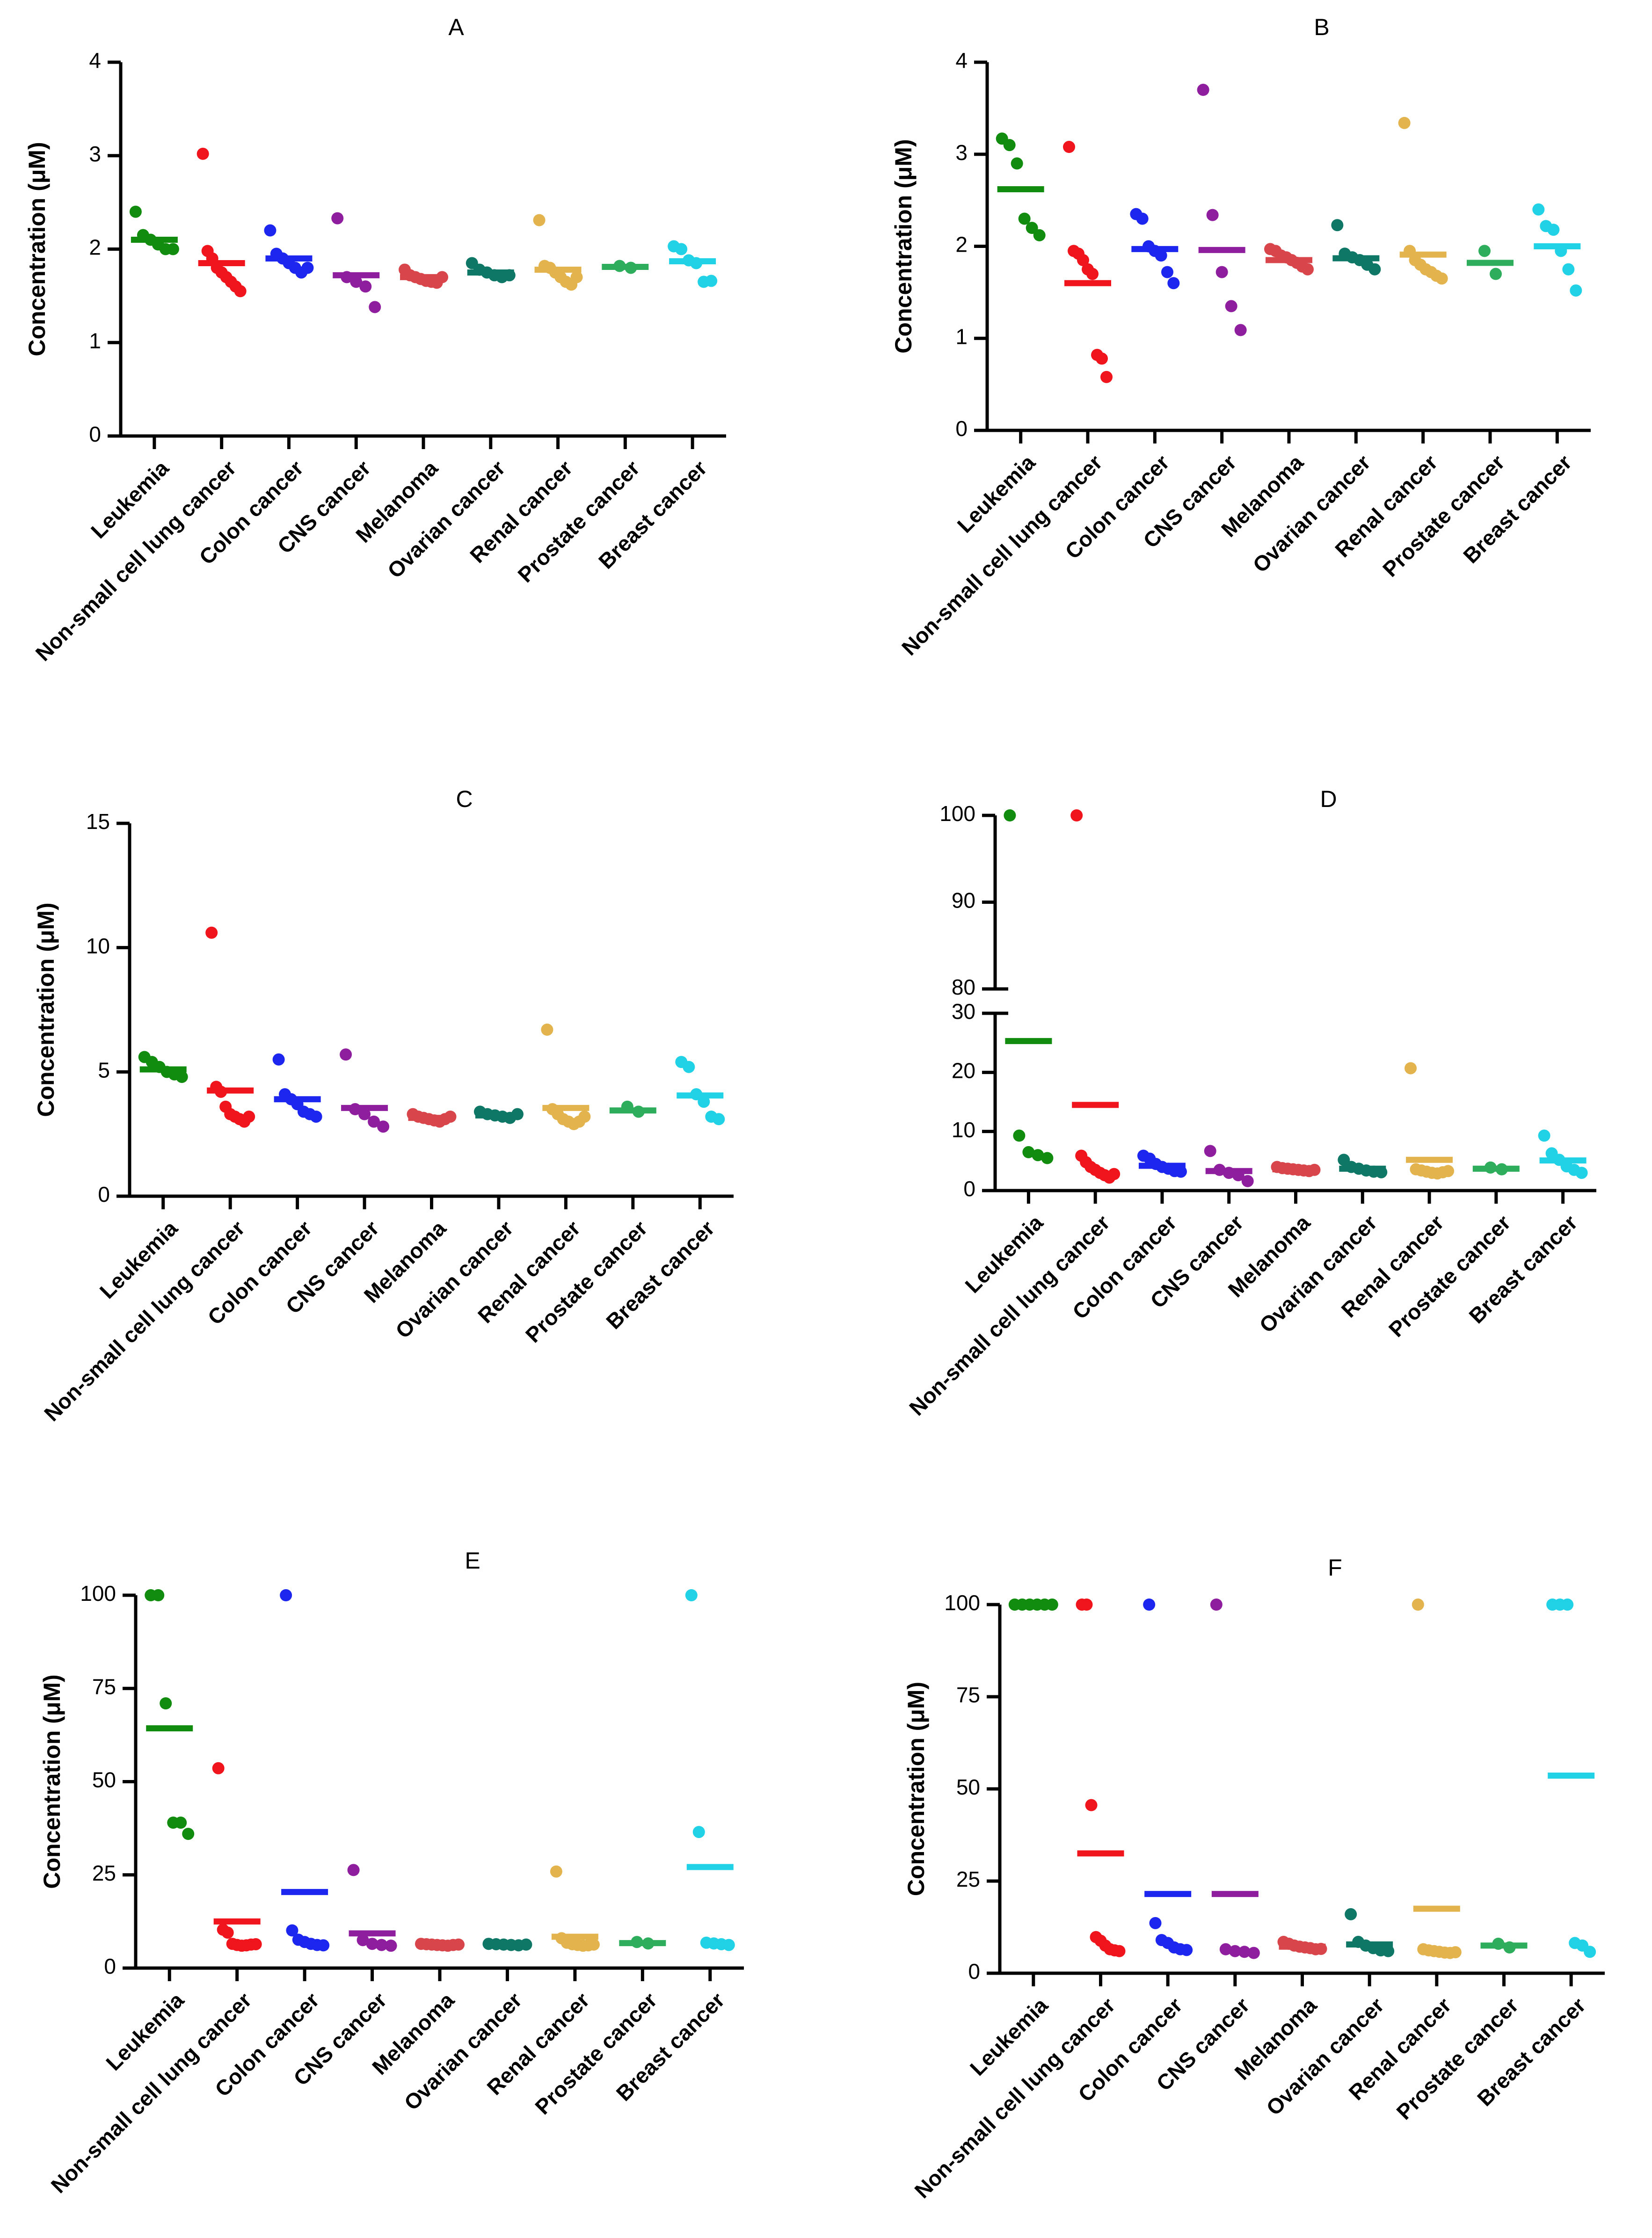  What do you see at coordinates (95, 340) in the screenshot?
I see `y-tick-label: 1` at bounding box center [95, 340].